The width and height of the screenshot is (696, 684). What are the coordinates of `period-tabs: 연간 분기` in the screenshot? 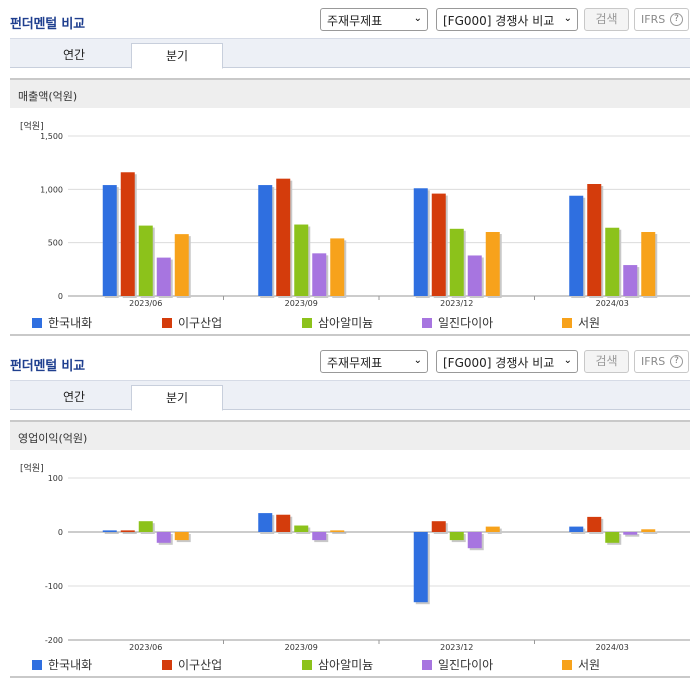 It's located at (350, 395).